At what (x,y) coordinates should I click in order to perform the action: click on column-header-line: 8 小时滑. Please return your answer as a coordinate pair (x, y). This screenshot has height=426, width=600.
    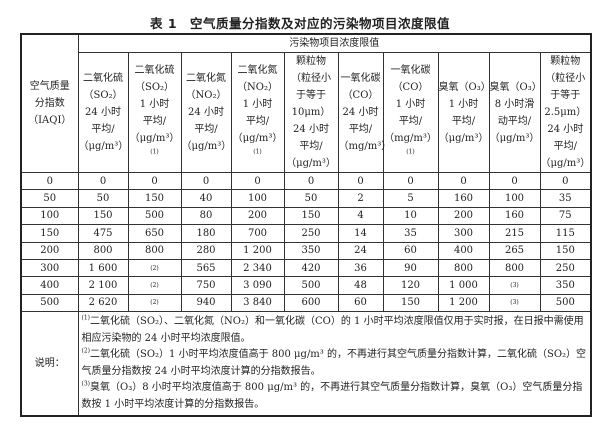
    Looking at the image, I should click on (514, 104).